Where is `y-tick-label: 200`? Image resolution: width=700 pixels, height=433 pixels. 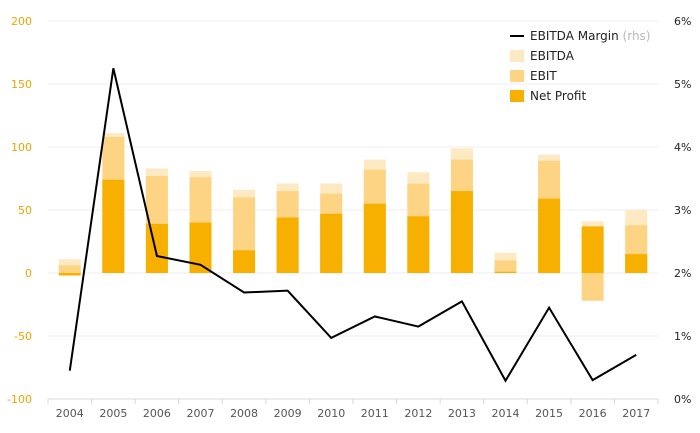
y-tick-label: 200 is located at coordinates (21, 21).